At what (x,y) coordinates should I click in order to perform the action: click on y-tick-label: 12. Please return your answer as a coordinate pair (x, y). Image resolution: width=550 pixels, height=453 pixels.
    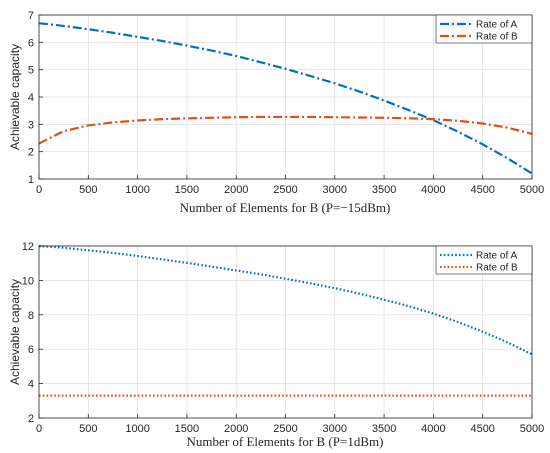
    Looking at the image, I should click on (28, 247).